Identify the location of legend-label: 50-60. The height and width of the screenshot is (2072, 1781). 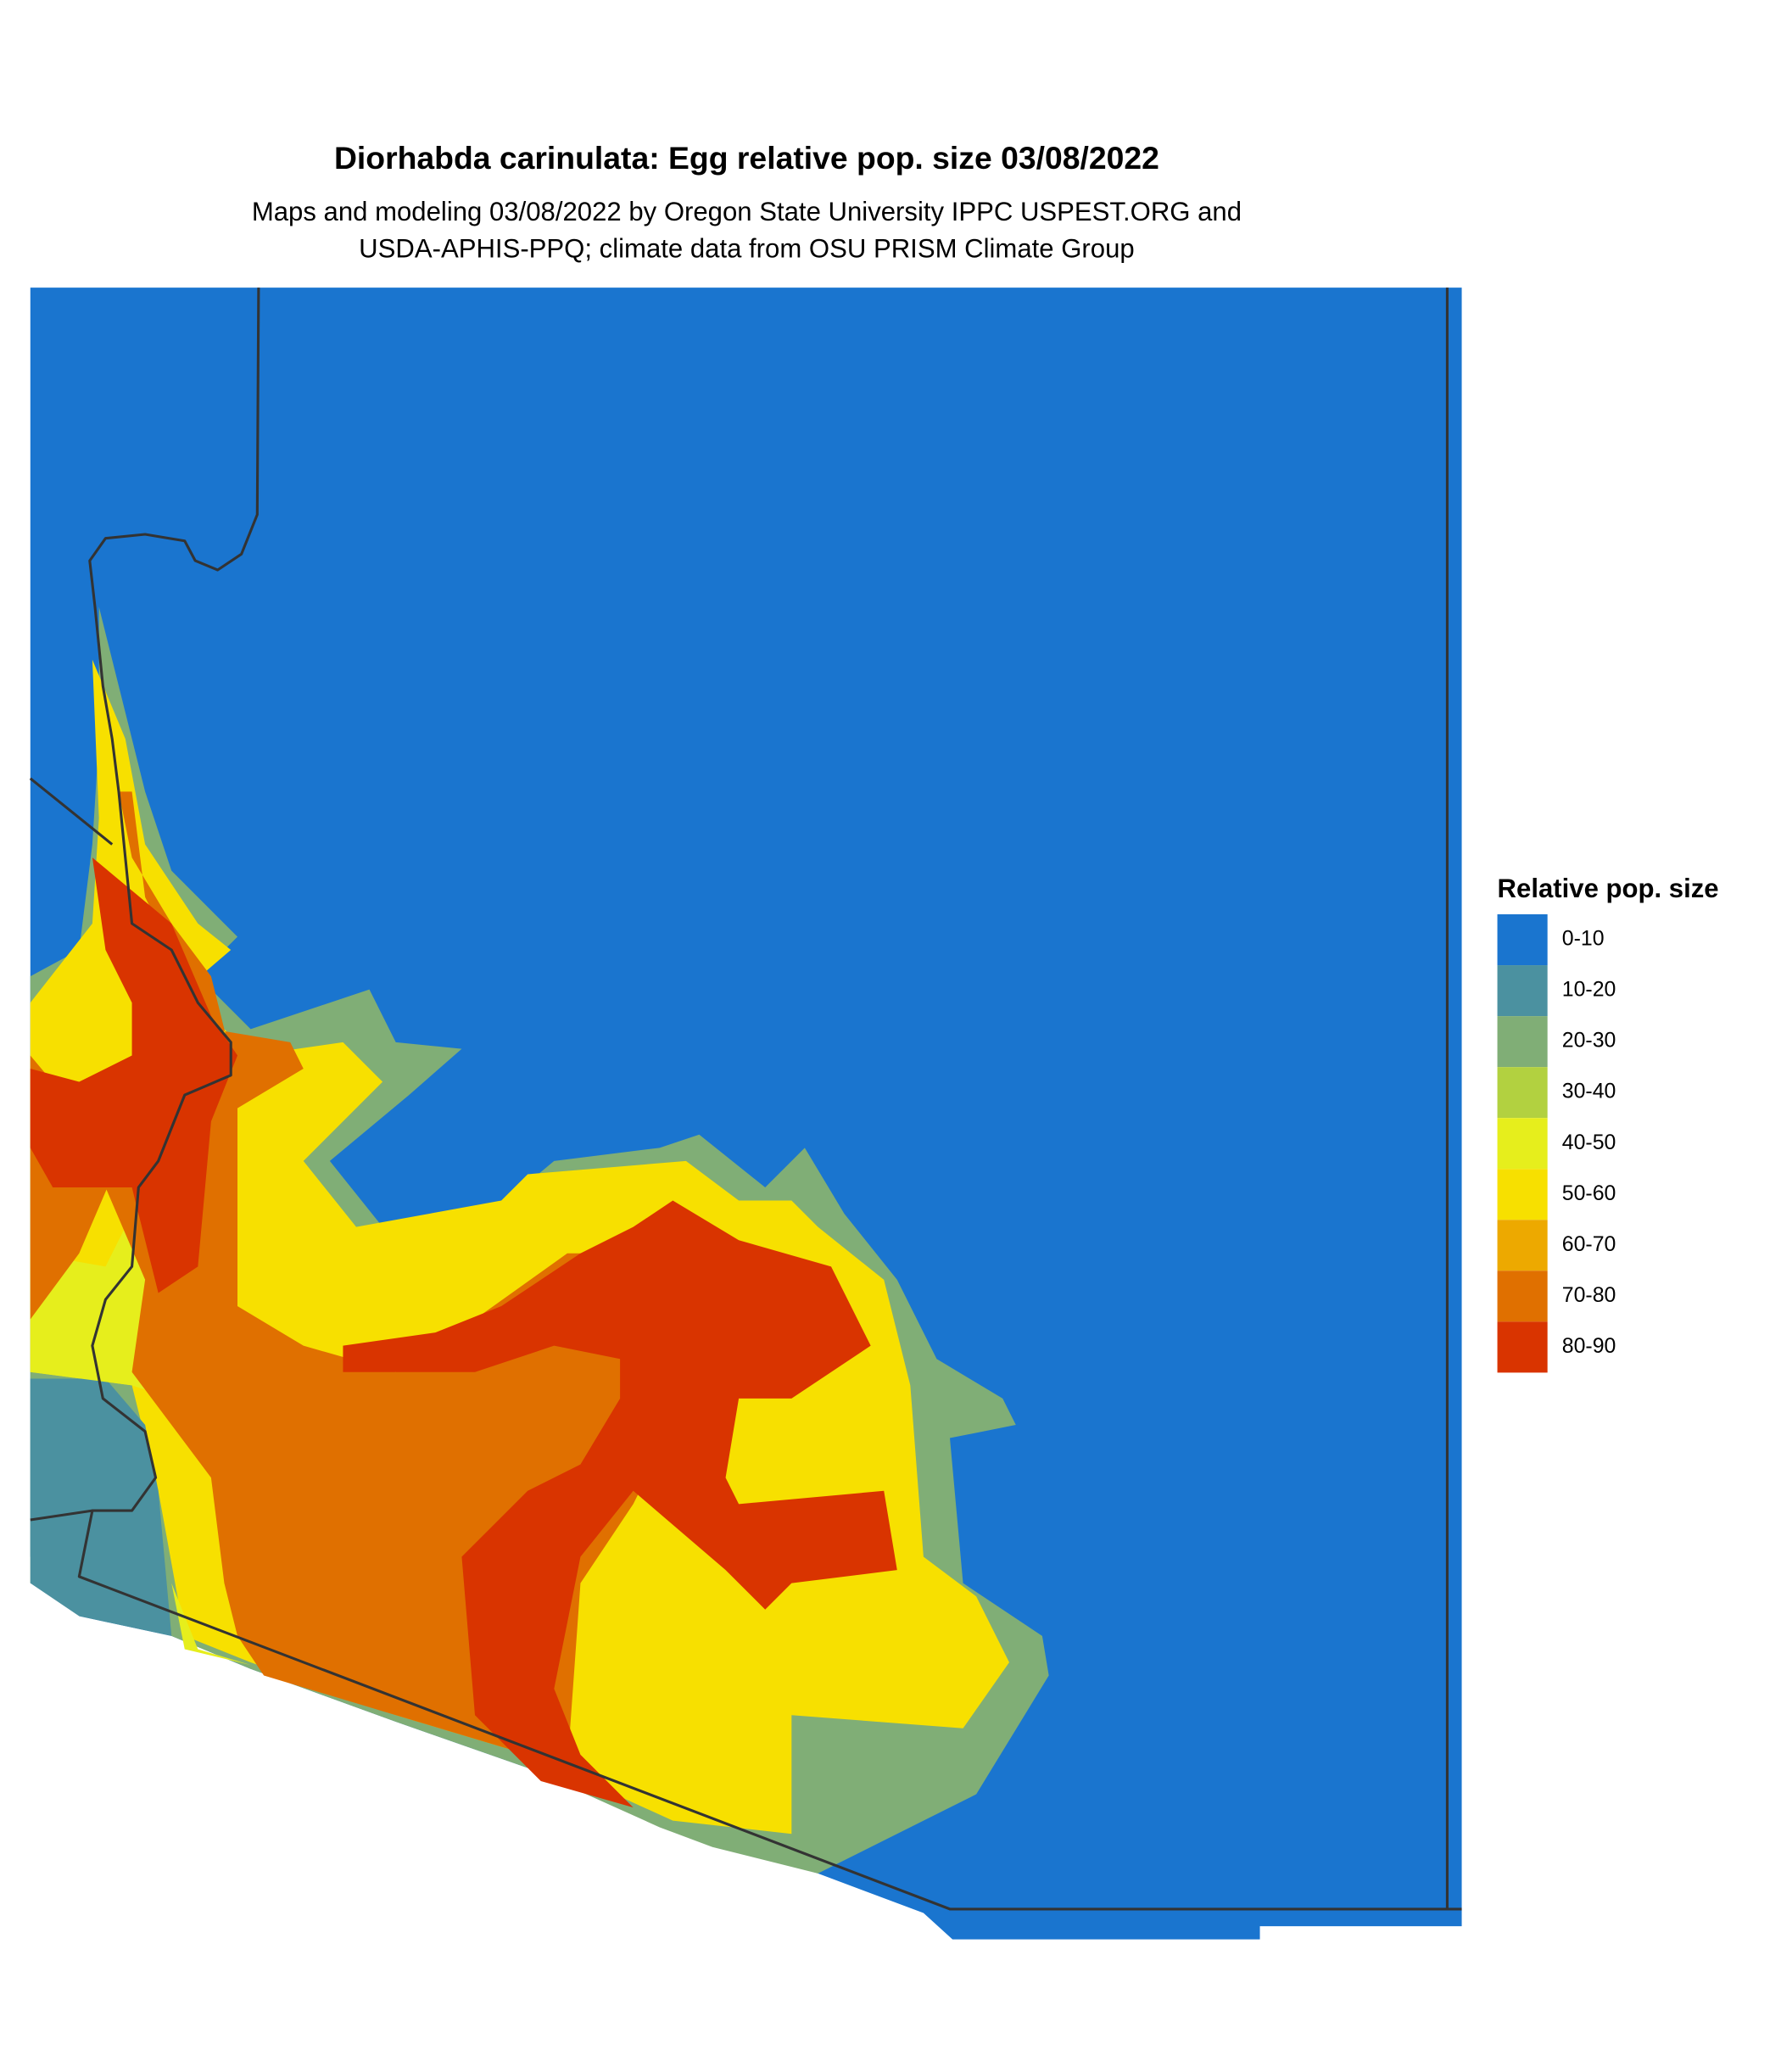
(1589, 1193).